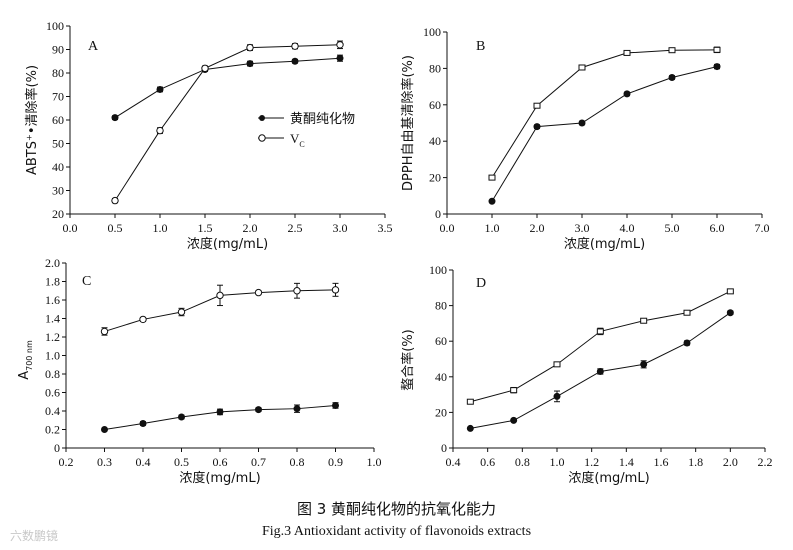 This screenshot has width=793, height=550. What do you see at coordinates (52, 319) in the screenshot?
I see `y-tick-label: 1.4` at bounding box center [52, 319].